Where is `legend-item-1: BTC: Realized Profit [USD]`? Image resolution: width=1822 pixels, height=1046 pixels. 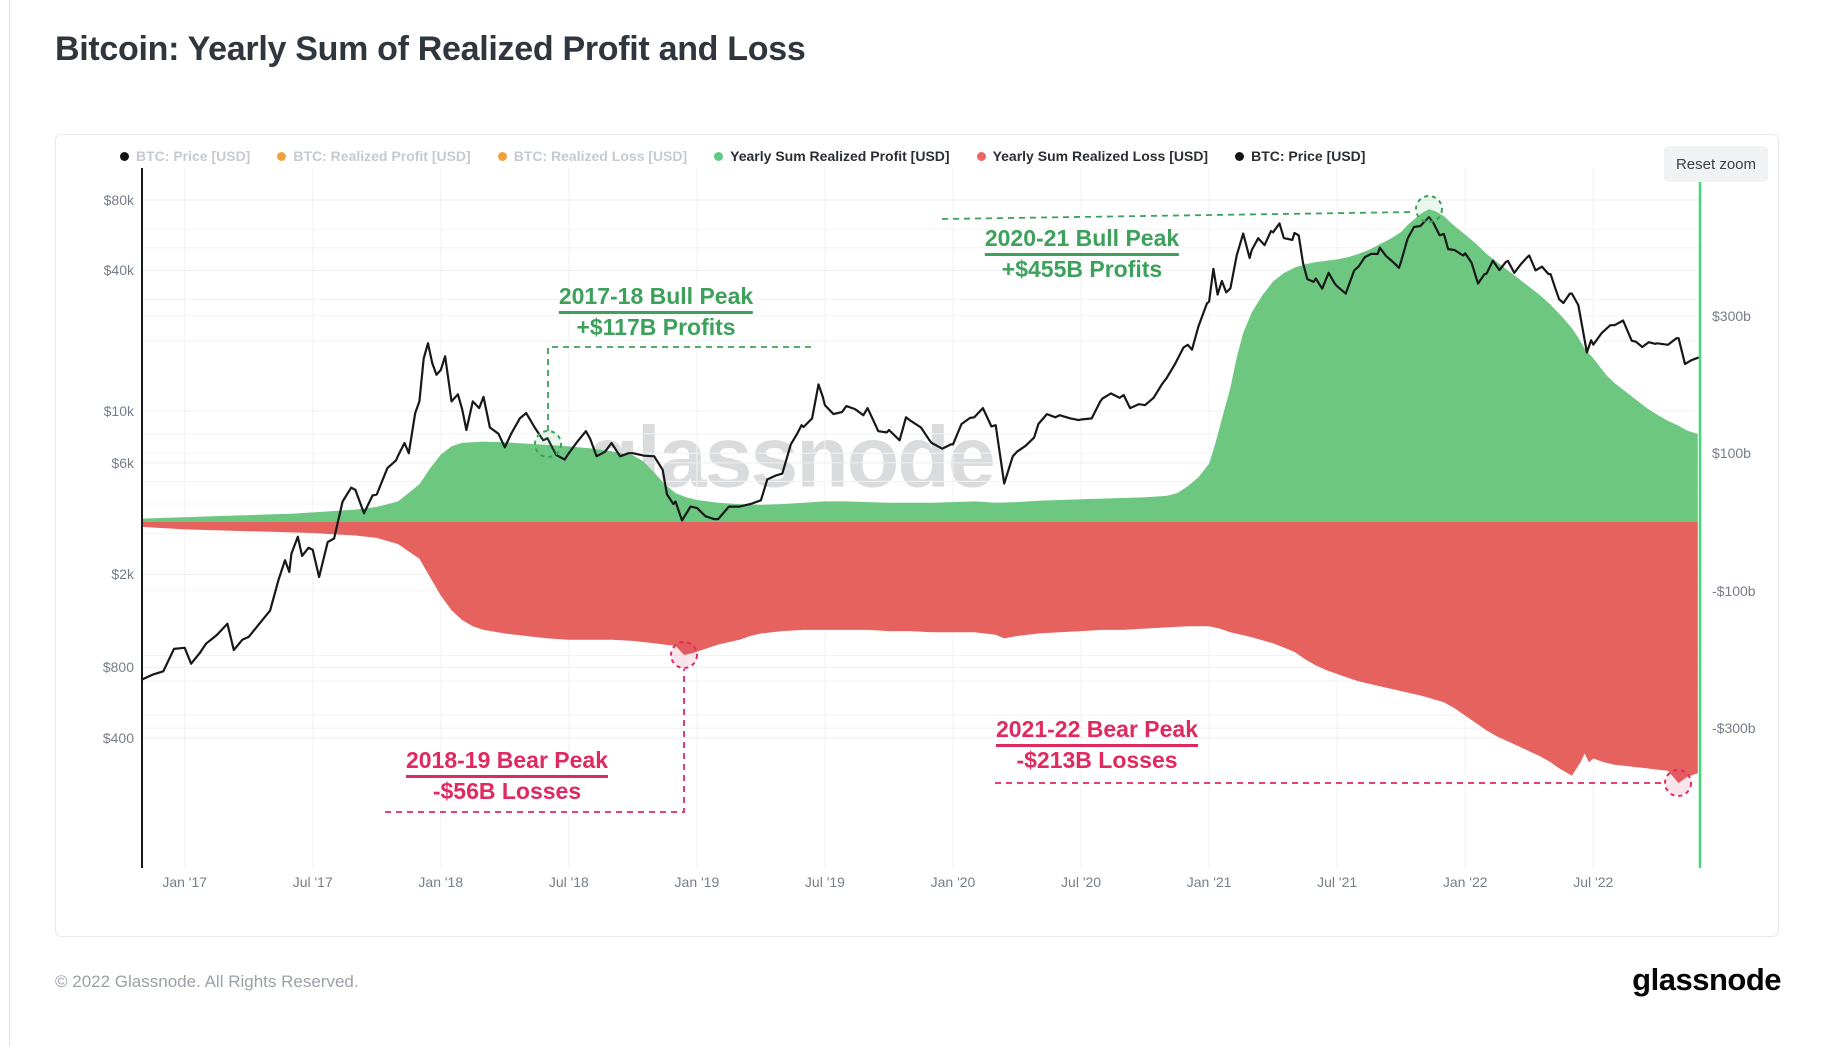 legend-item-1: BTC: Realized Profit [USD] is located at coordinates (374, 156).